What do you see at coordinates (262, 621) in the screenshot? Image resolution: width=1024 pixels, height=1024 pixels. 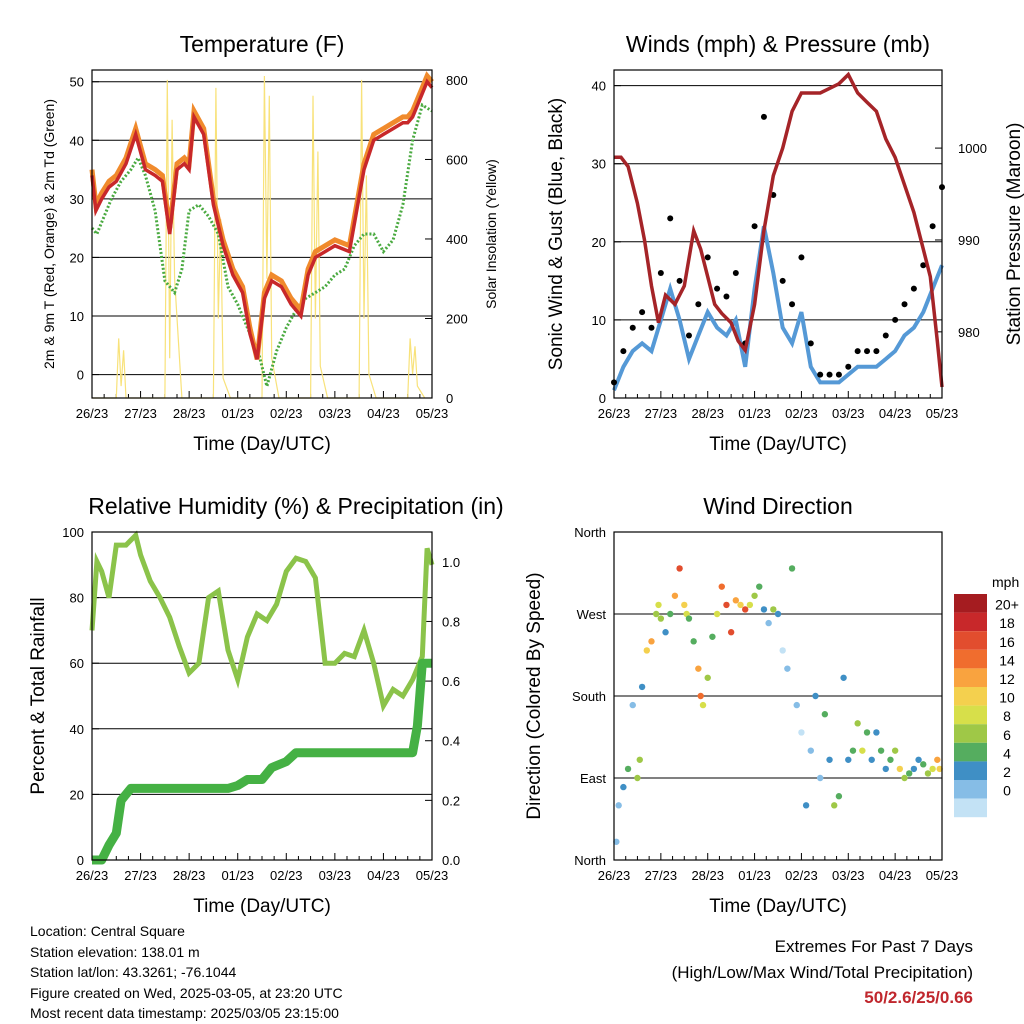 I see `series-relative-humidity` at bounding box center [262, 621].